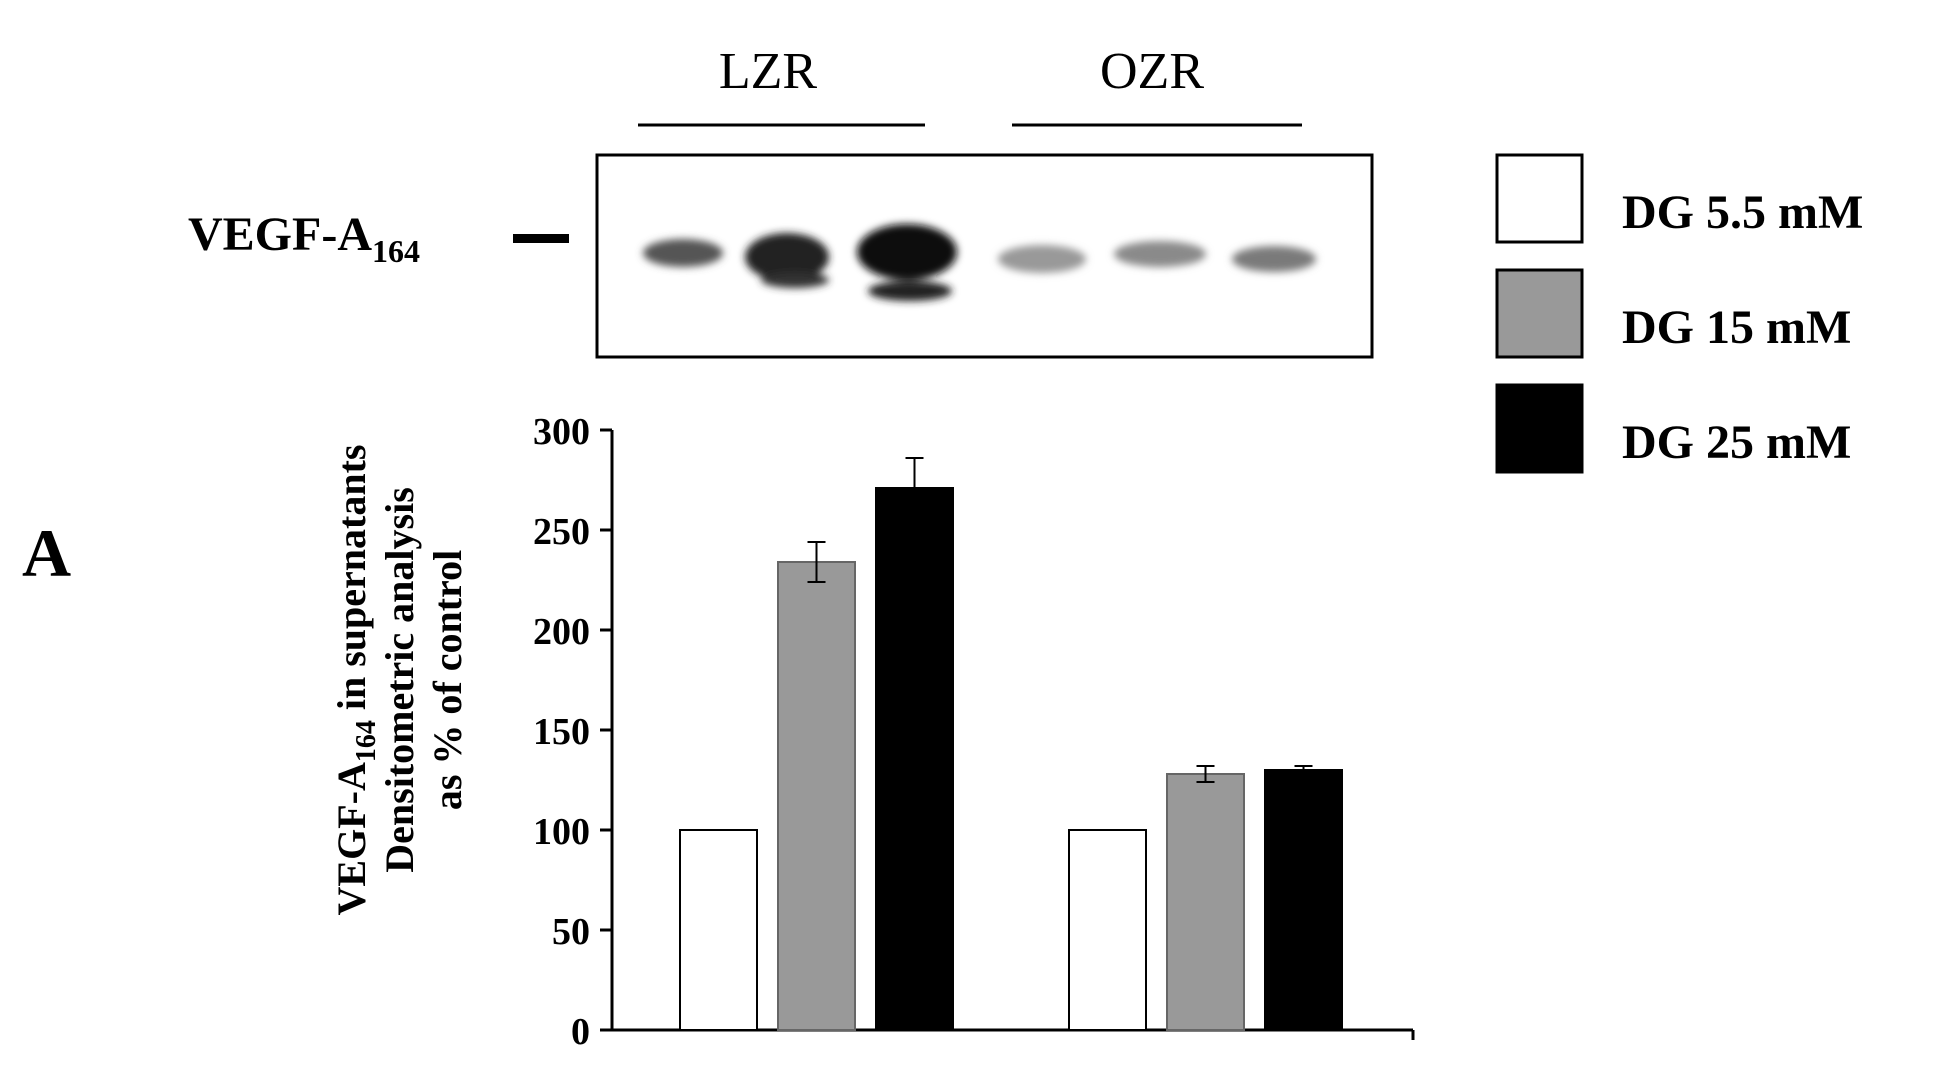 The image size is (1934, 1072). What do you see at coordinates (355, 680) in the screenshot?
I see `y-axis-title-line-1: VEGF-A164 in supernatants` at bounding box center [355, 680].